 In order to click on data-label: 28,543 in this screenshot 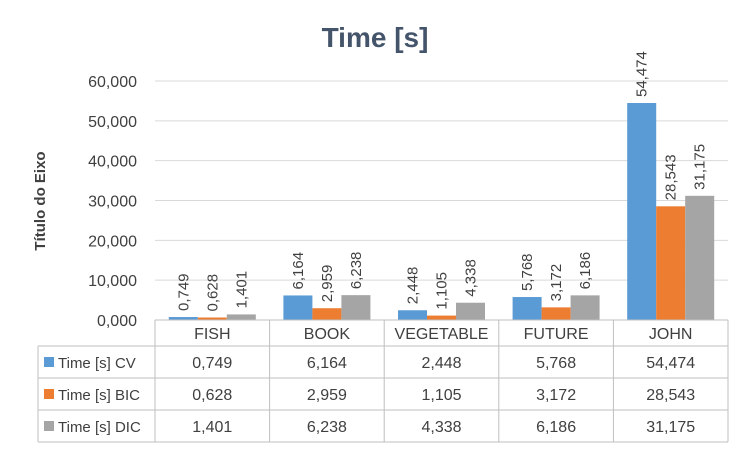, I will do `click(671, 177)`.